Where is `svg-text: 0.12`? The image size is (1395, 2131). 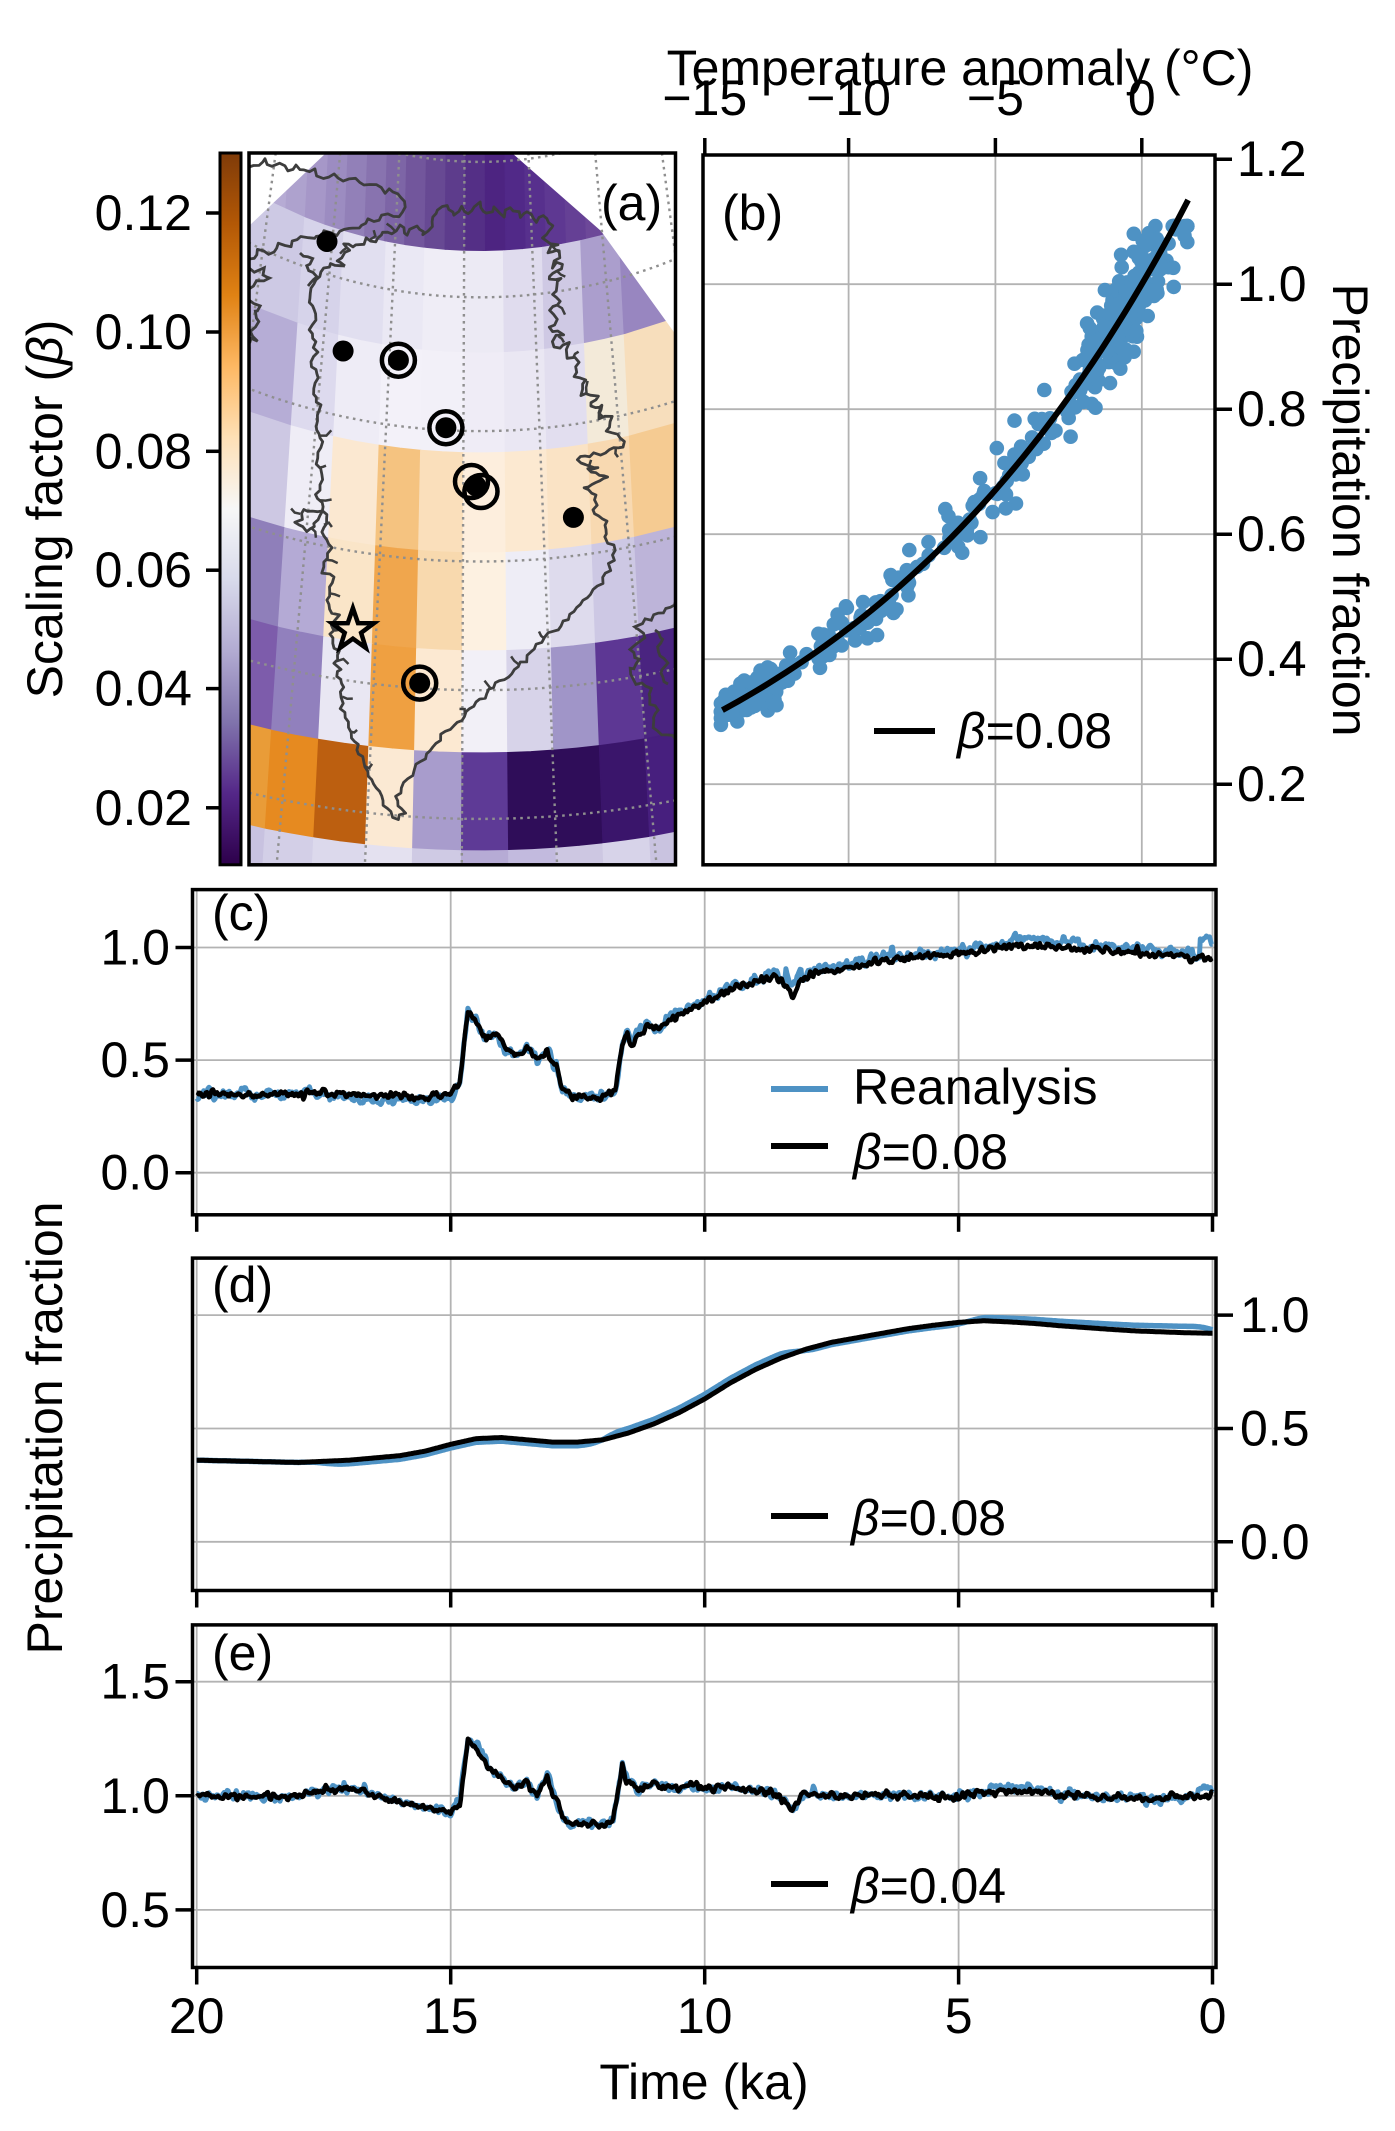 svg-text: 0.12 is located at coordinates (143, 213).